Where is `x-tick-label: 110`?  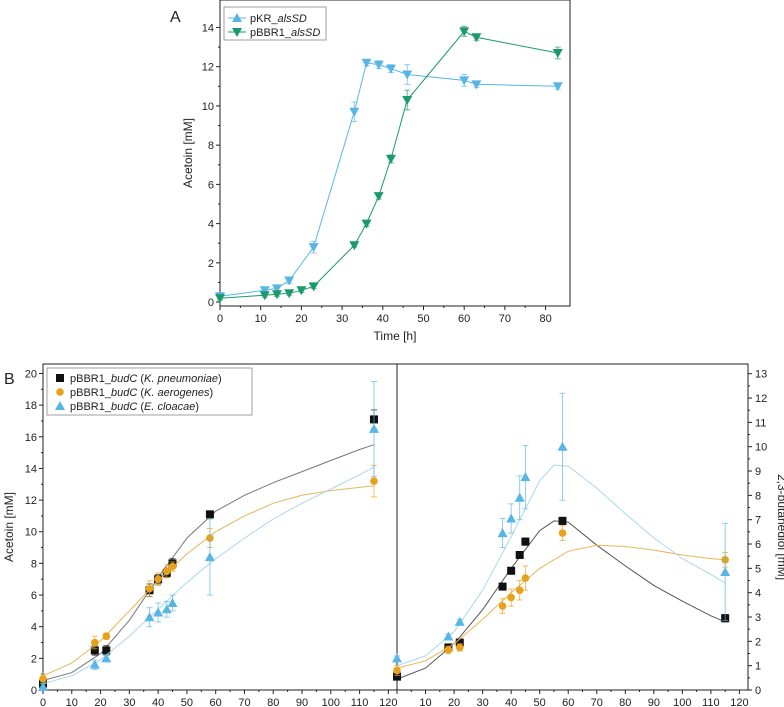 x-tick-label: 110 is located at coordinates (360, 702).